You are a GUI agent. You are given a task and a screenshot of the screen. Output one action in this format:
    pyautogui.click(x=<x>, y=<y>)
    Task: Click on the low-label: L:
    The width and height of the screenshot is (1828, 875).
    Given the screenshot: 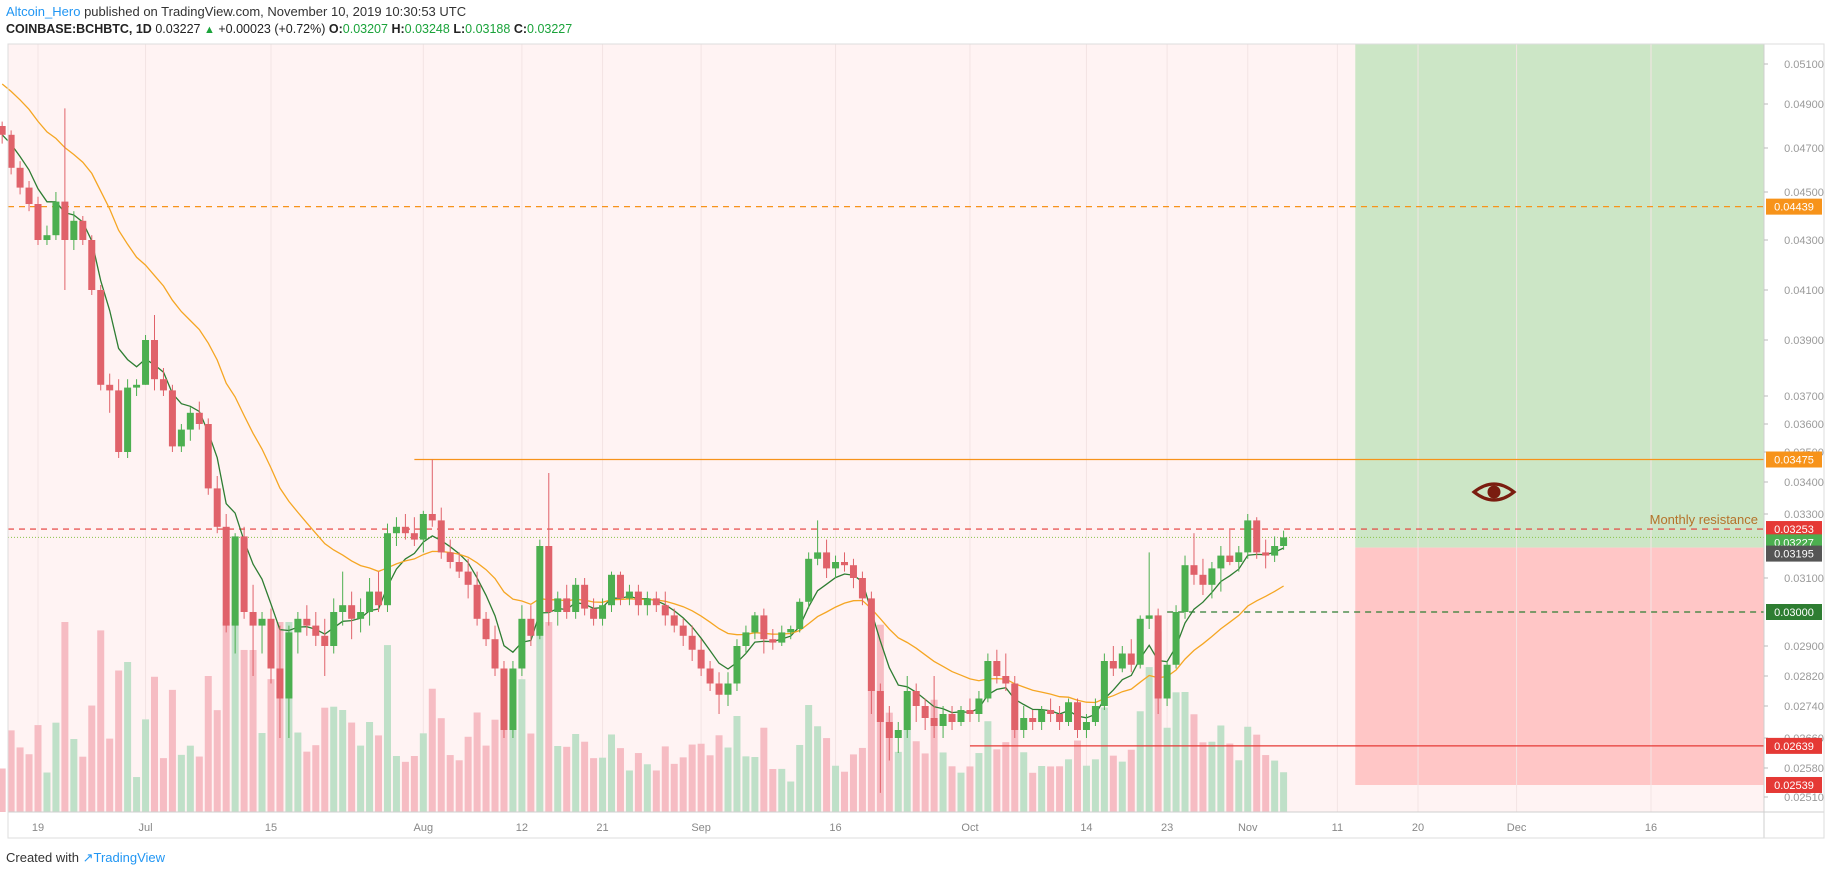 What is the action you would take?
    pyautogui.click(x=459, y=29)
    